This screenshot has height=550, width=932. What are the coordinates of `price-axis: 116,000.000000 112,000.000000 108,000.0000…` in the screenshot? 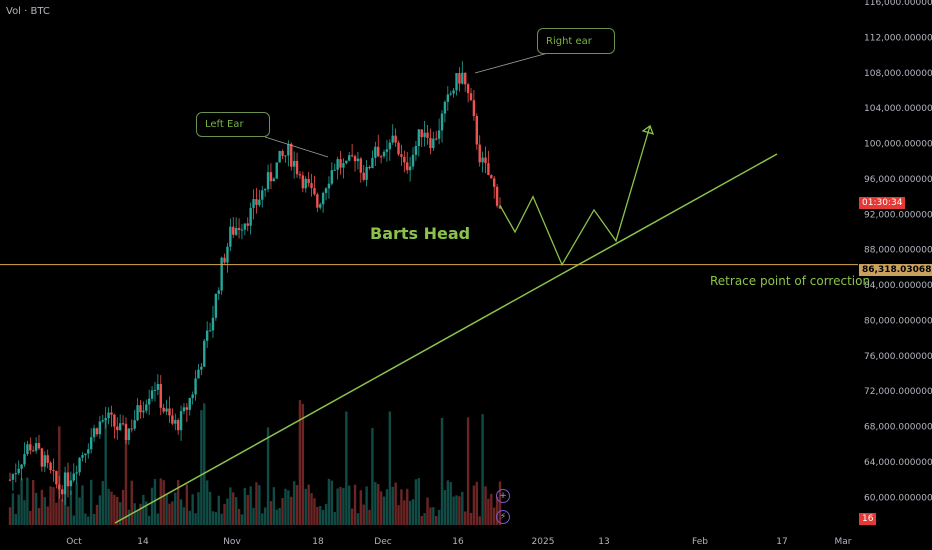 It's located at (895, 265).